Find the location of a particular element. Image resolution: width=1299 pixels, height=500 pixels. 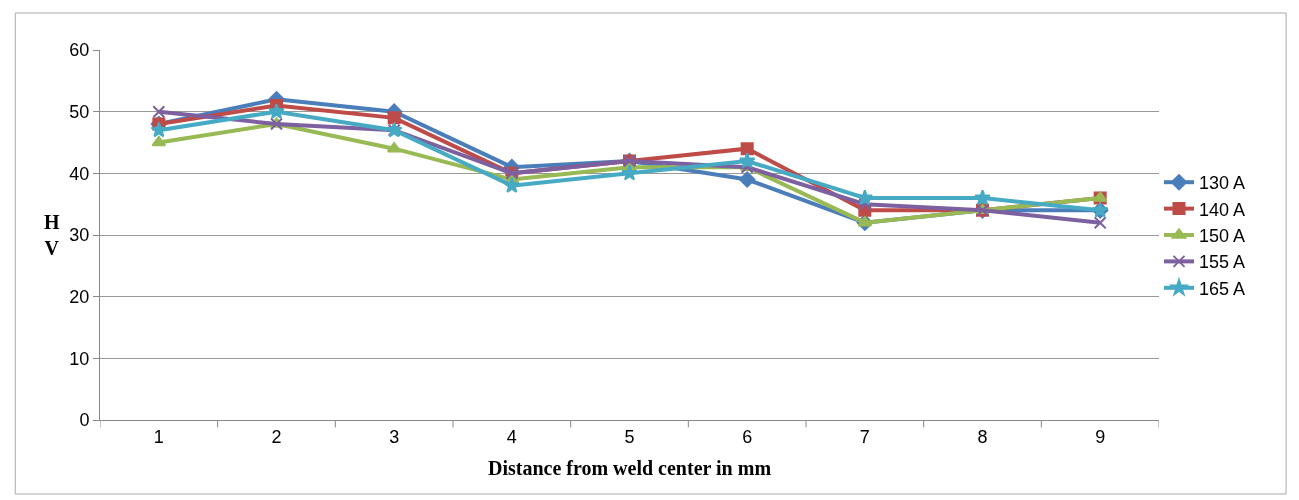

legend-label: 155 A is located at coordinates (1222, 262).